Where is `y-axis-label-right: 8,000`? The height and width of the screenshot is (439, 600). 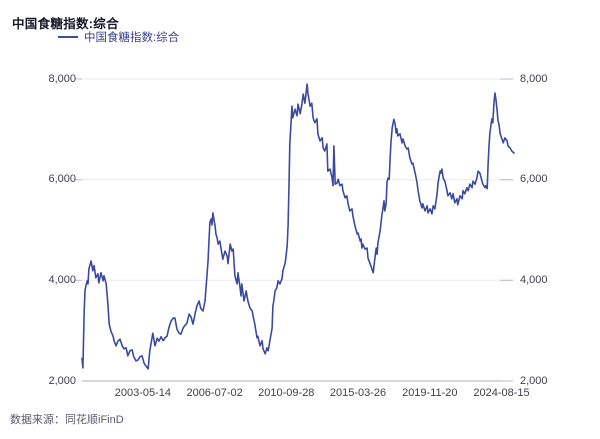 y-axis-label-right: 8,000 is located at coordinates (534, 78).